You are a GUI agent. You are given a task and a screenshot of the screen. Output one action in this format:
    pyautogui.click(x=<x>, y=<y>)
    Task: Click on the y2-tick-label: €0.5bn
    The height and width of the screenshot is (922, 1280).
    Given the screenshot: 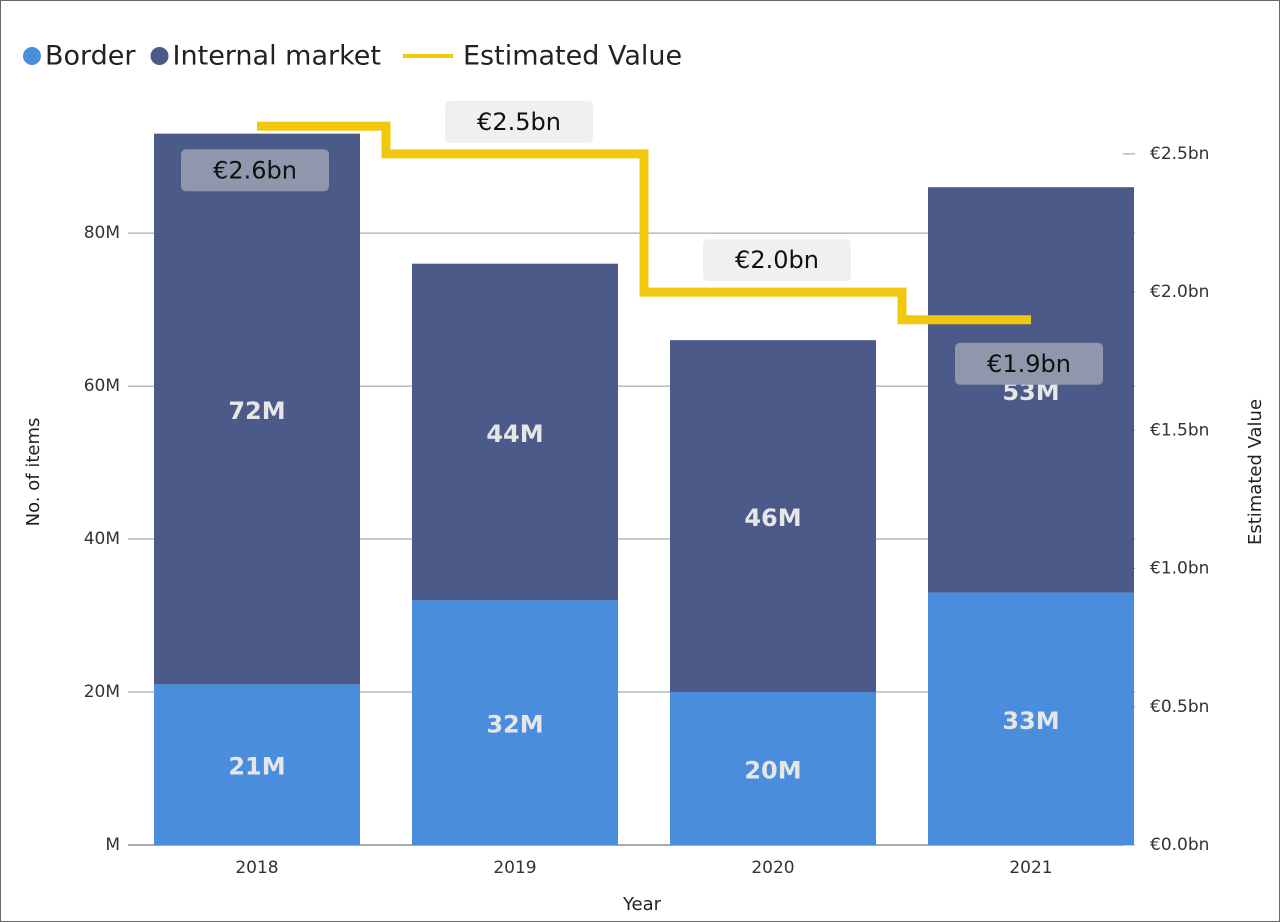 What is the action you would take?
    pyautogui.click(x=1179, y=707)
    